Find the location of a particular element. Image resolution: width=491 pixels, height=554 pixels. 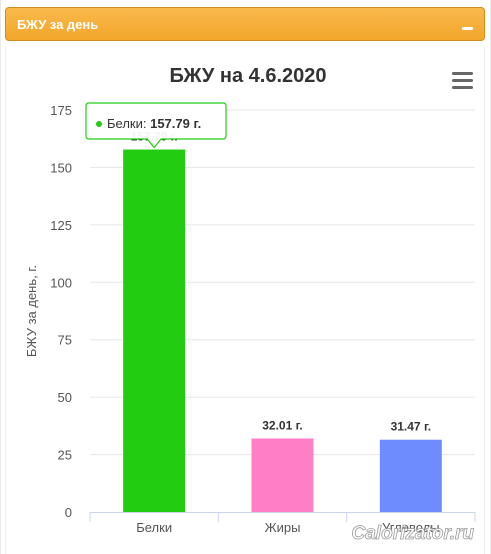

tooltip: Белки: 157.79 г. is located at coordinates (156, 125).